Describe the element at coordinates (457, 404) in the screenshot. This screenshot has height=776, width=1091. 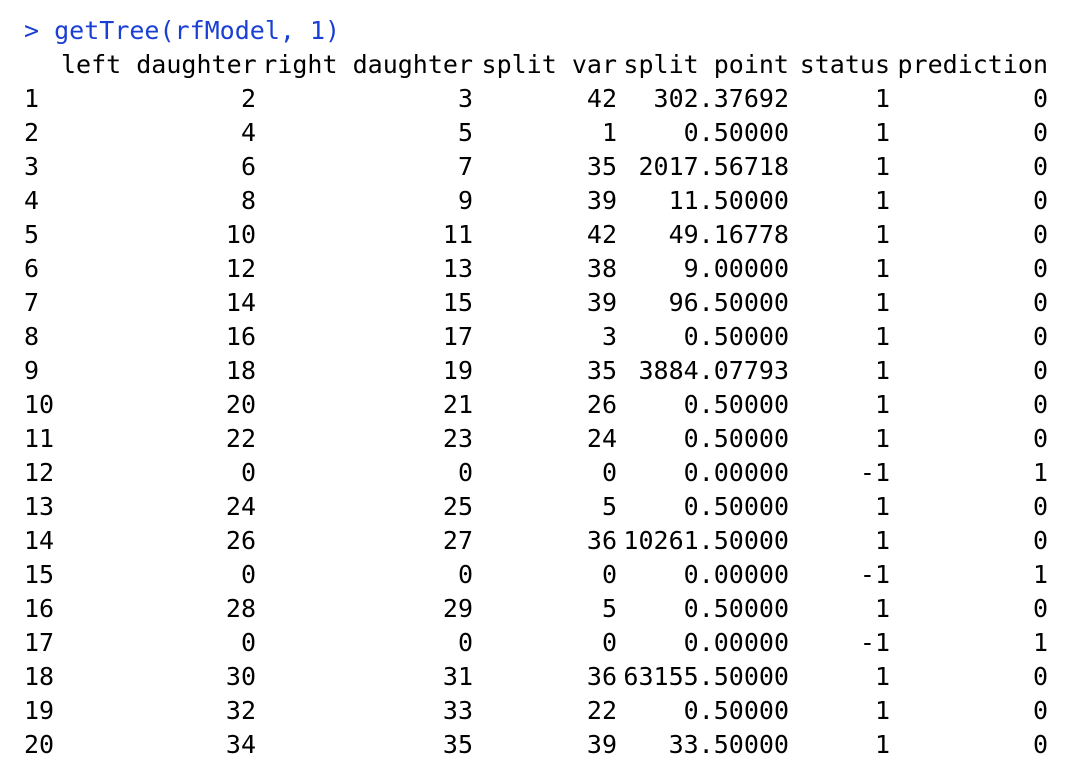
I see `right-daughter-cell: 21` at that location.